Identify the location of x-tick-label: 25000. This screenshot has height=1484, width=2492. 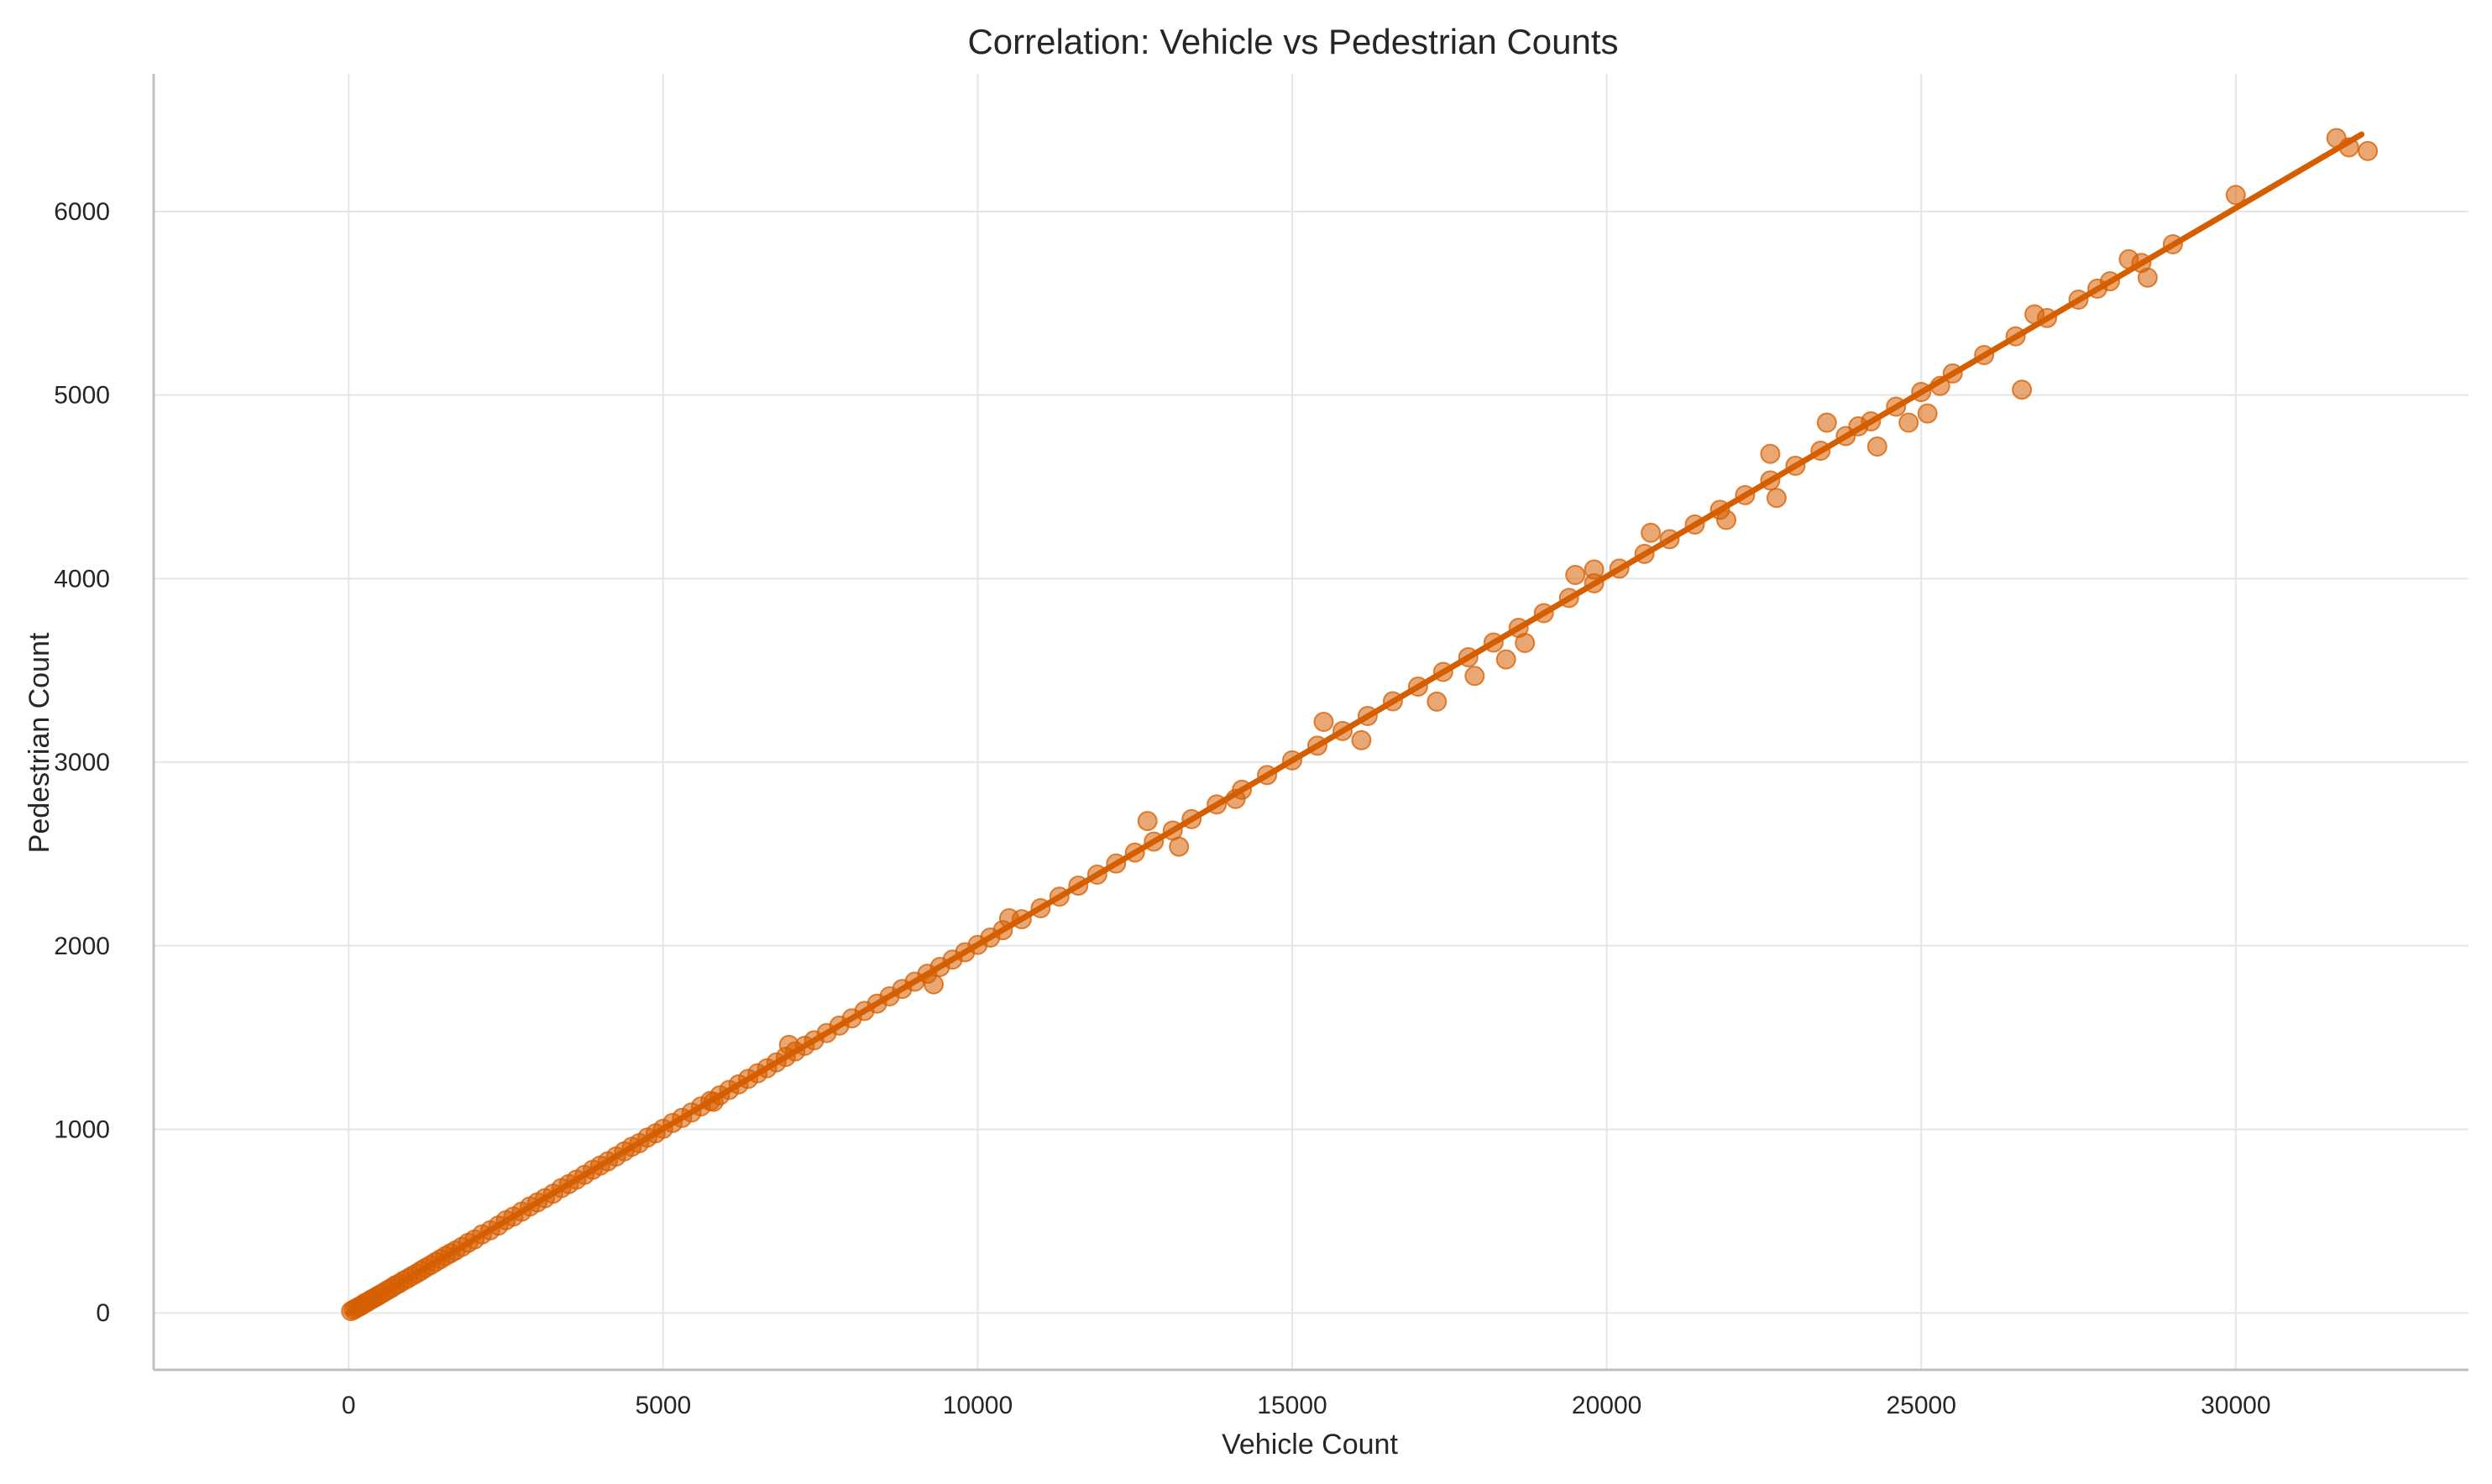
(1920, 1405).